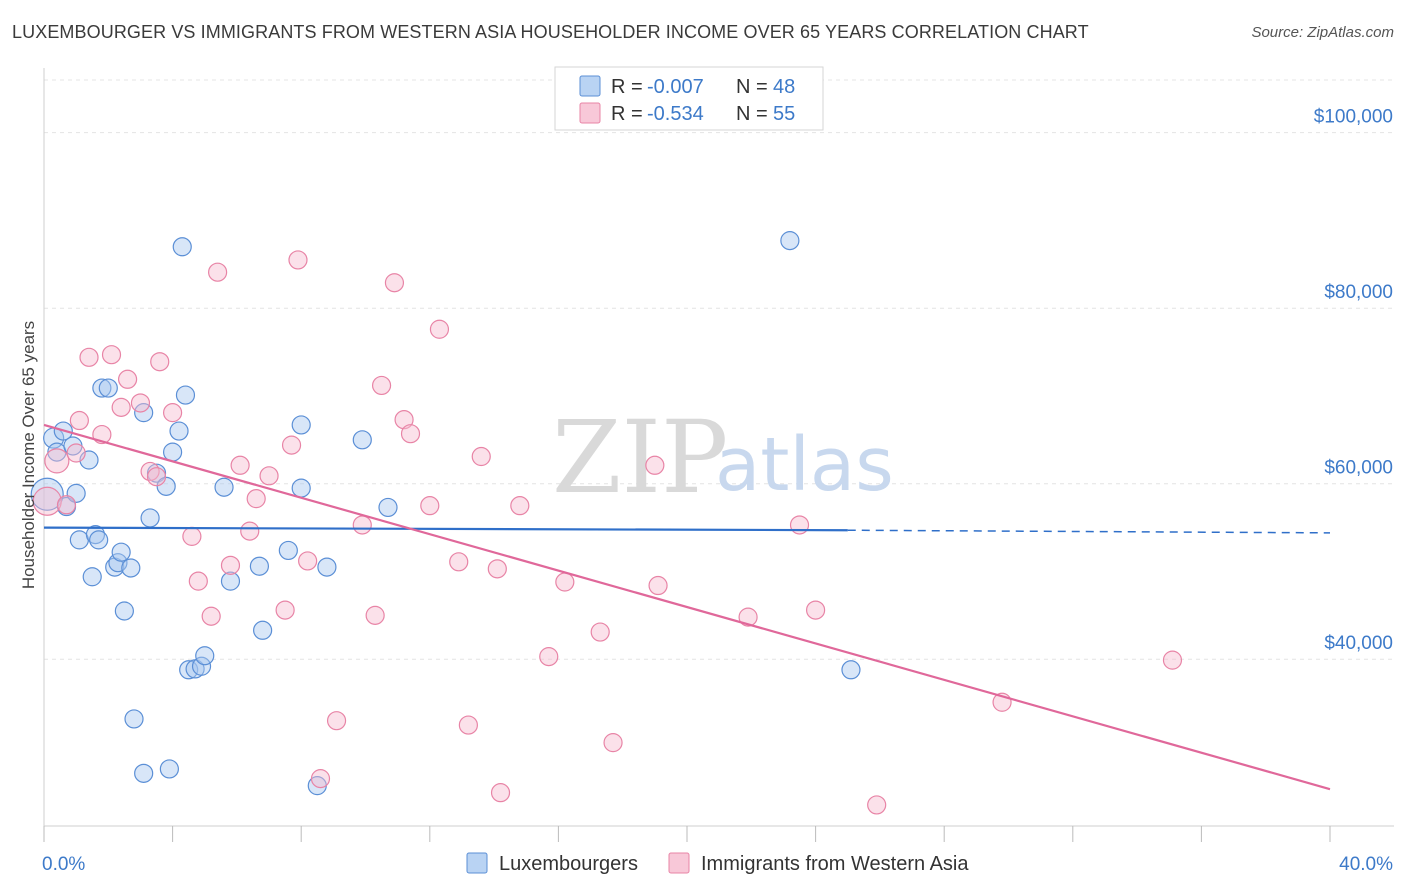 The height and width of the screenshot is (892, 1406). Describe the element at coordinates (63, 864) in the screenshot. I see `x-tick-label: 0.0%` at that location.